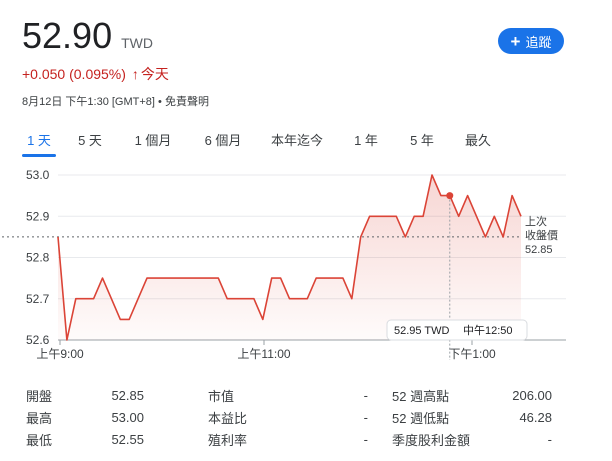 This screenshot has height=461, width=612. What do you see at coordinates (38, 216) in the screenshot?
I see `y-tick-label: 52.9` at bounding box center [38, 216].